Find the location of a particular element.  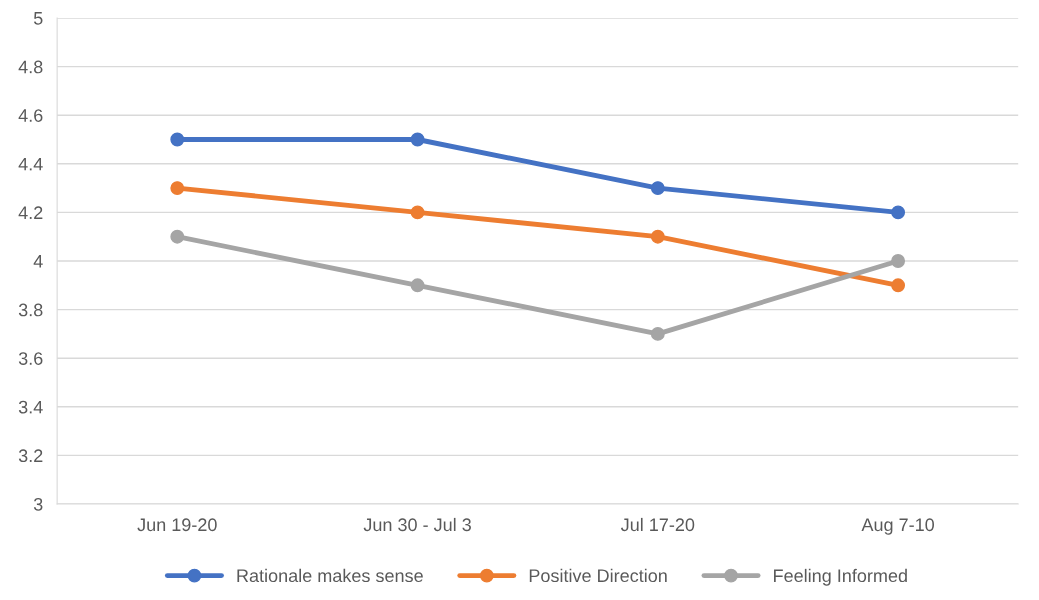

x-tick-label: Aug 7-10 is located at coordinates (898, 526).